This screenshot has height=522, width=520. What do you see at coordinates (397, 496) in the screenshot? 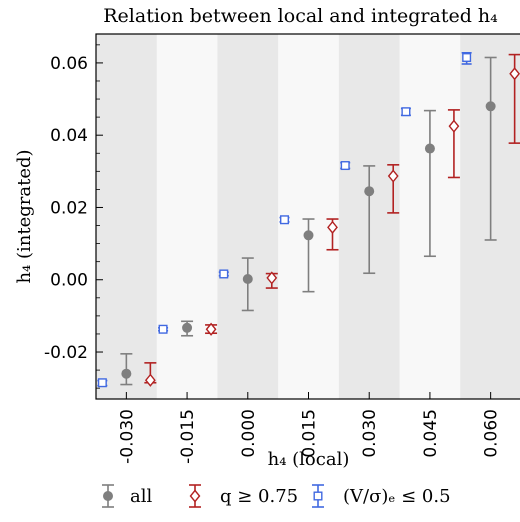
I see `legend-label: (V/σ)ₑ ≤ 0.5` at bounding box center [397, 496].